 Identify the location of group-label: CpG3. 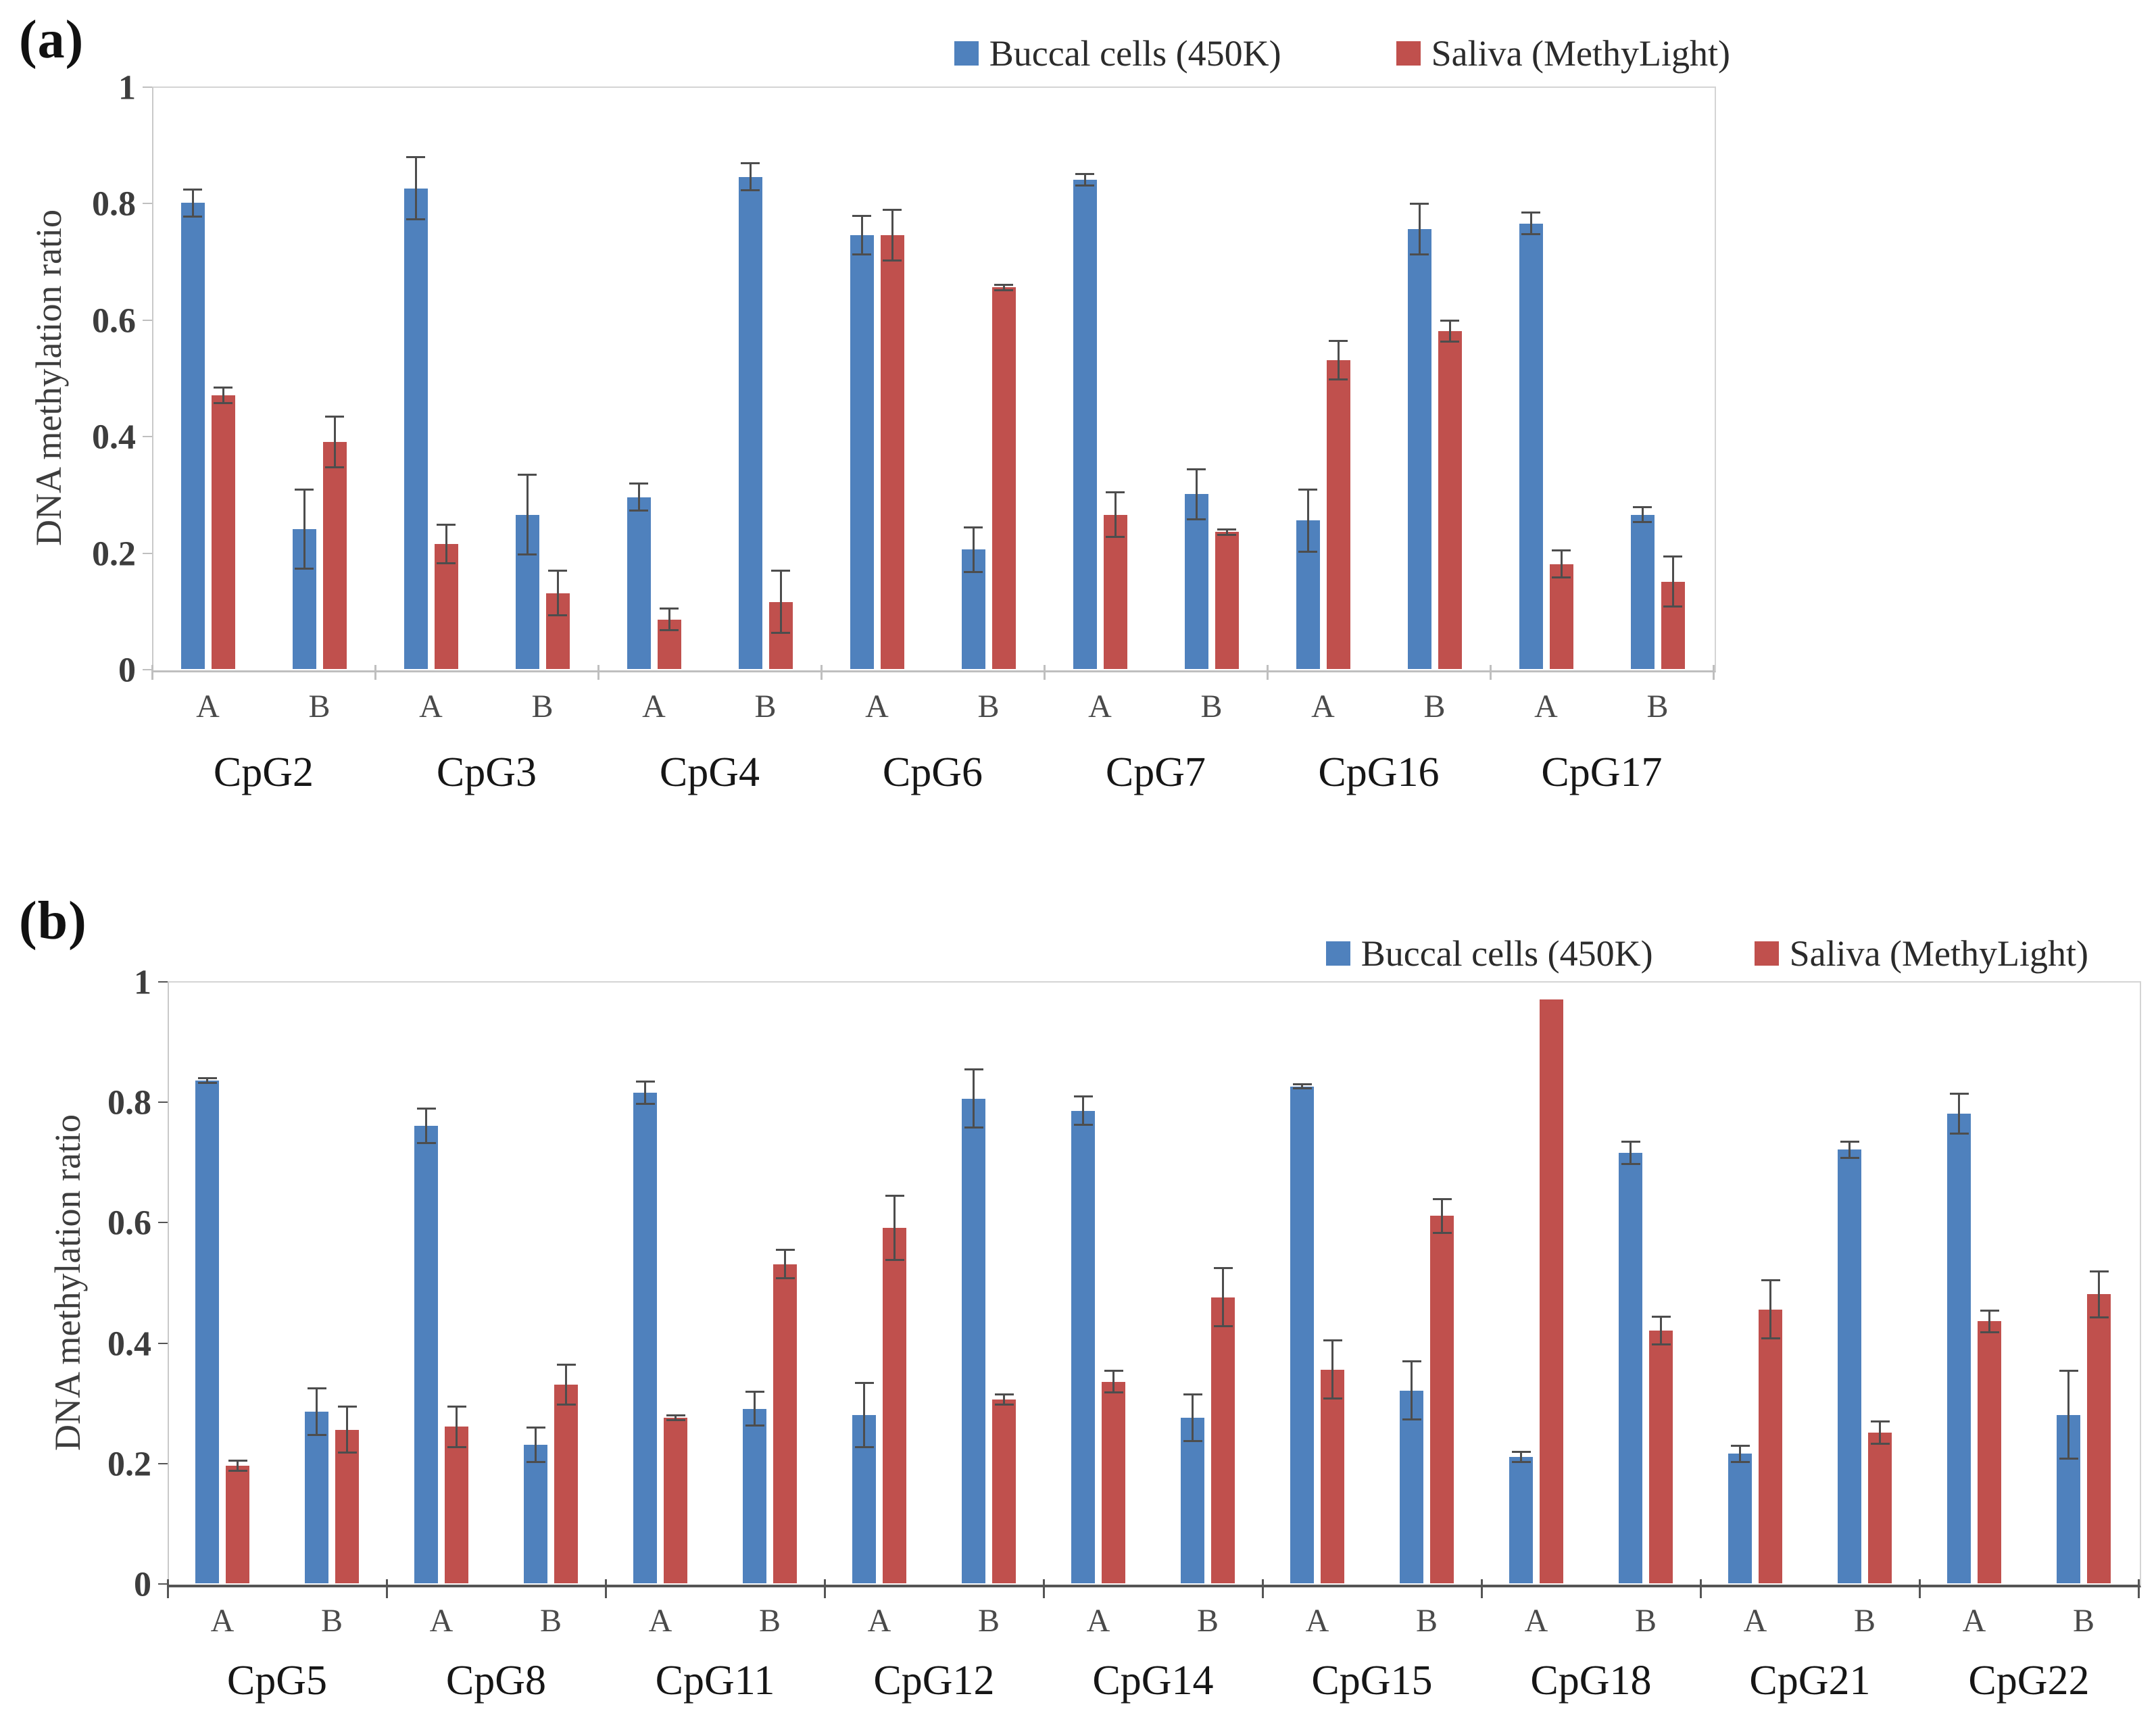
(486, 772).